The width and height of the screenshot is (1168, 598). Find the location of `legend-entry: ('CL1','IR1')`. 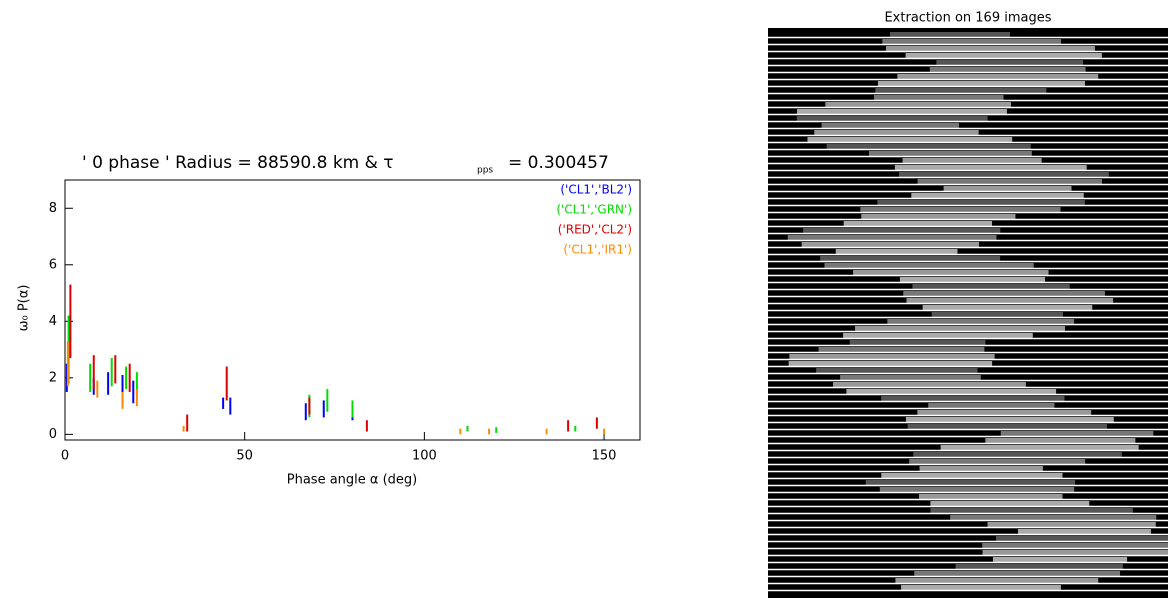

legend-entry: ('CL1','IR1') is located at coordinates (597, 250).